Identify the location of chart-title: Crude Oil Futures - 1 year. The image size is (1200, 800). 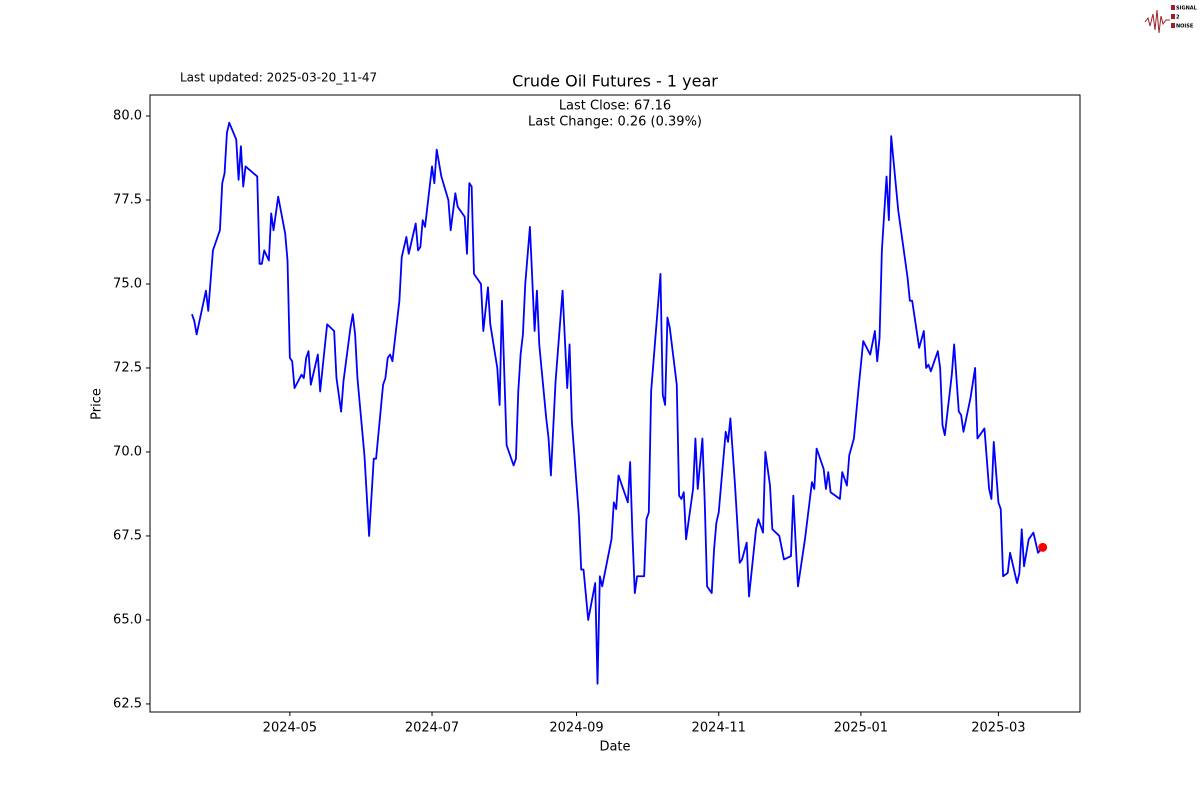
(615, 81).